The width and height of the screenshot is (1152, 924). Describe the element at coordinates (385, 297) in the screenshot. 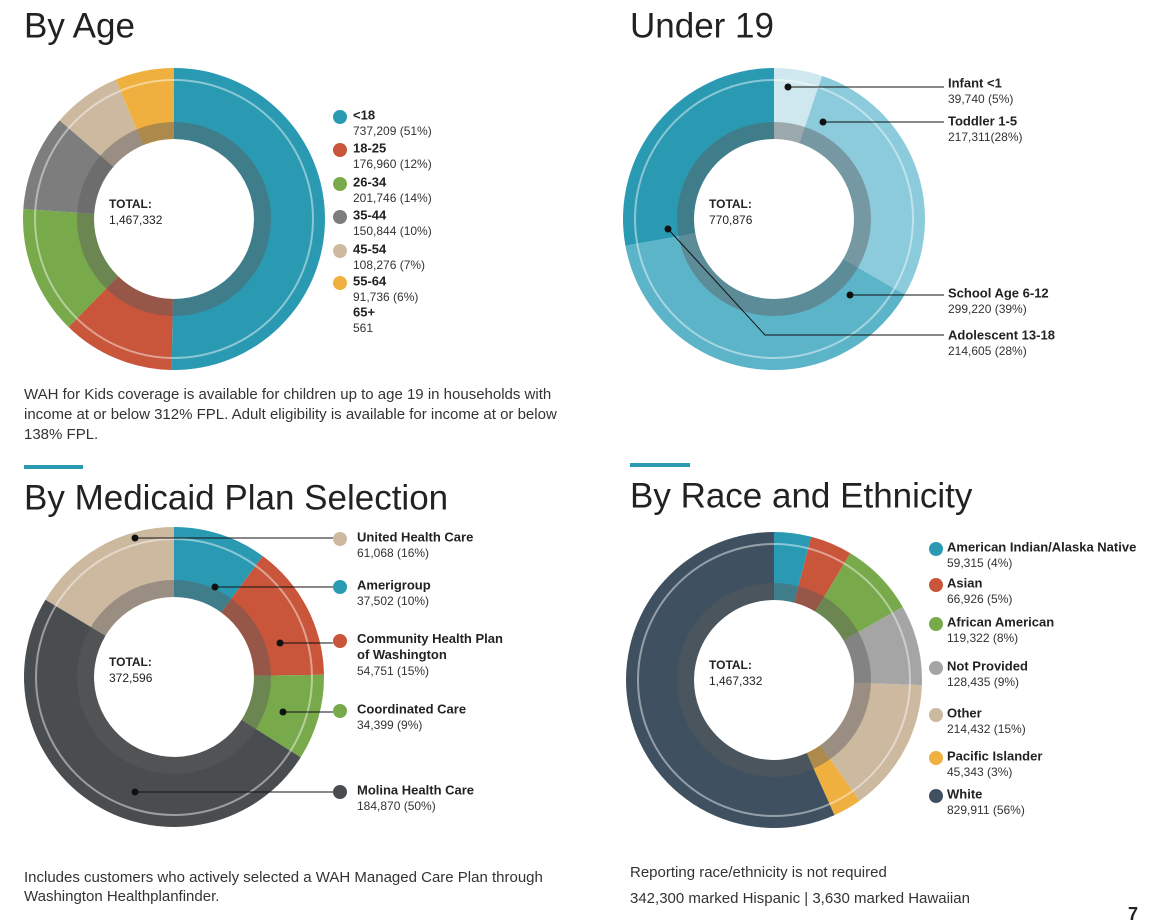

I see `legend-value: 91,736 (6%)` at that location.